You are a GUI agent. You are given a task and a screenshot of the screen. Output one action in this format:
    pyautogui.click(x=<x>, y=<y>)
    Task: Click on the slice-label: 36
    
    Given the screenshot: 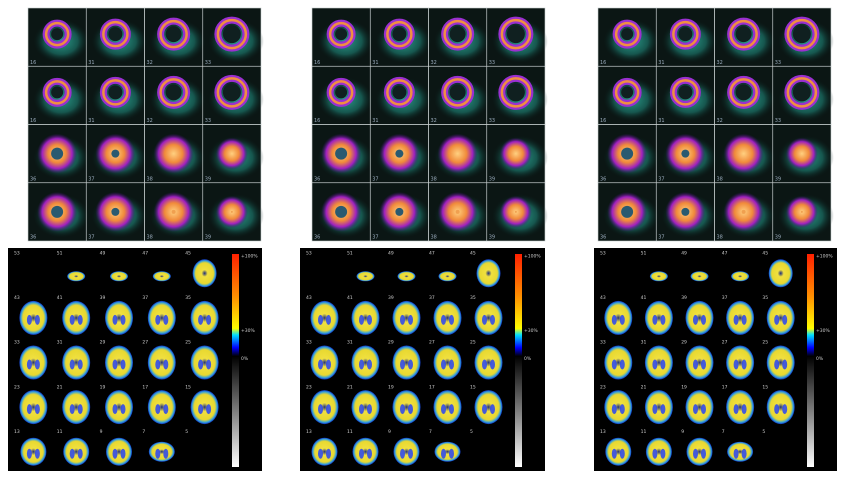 What is the action you would take?
    pyautogui.click(x=33, y=238)
    